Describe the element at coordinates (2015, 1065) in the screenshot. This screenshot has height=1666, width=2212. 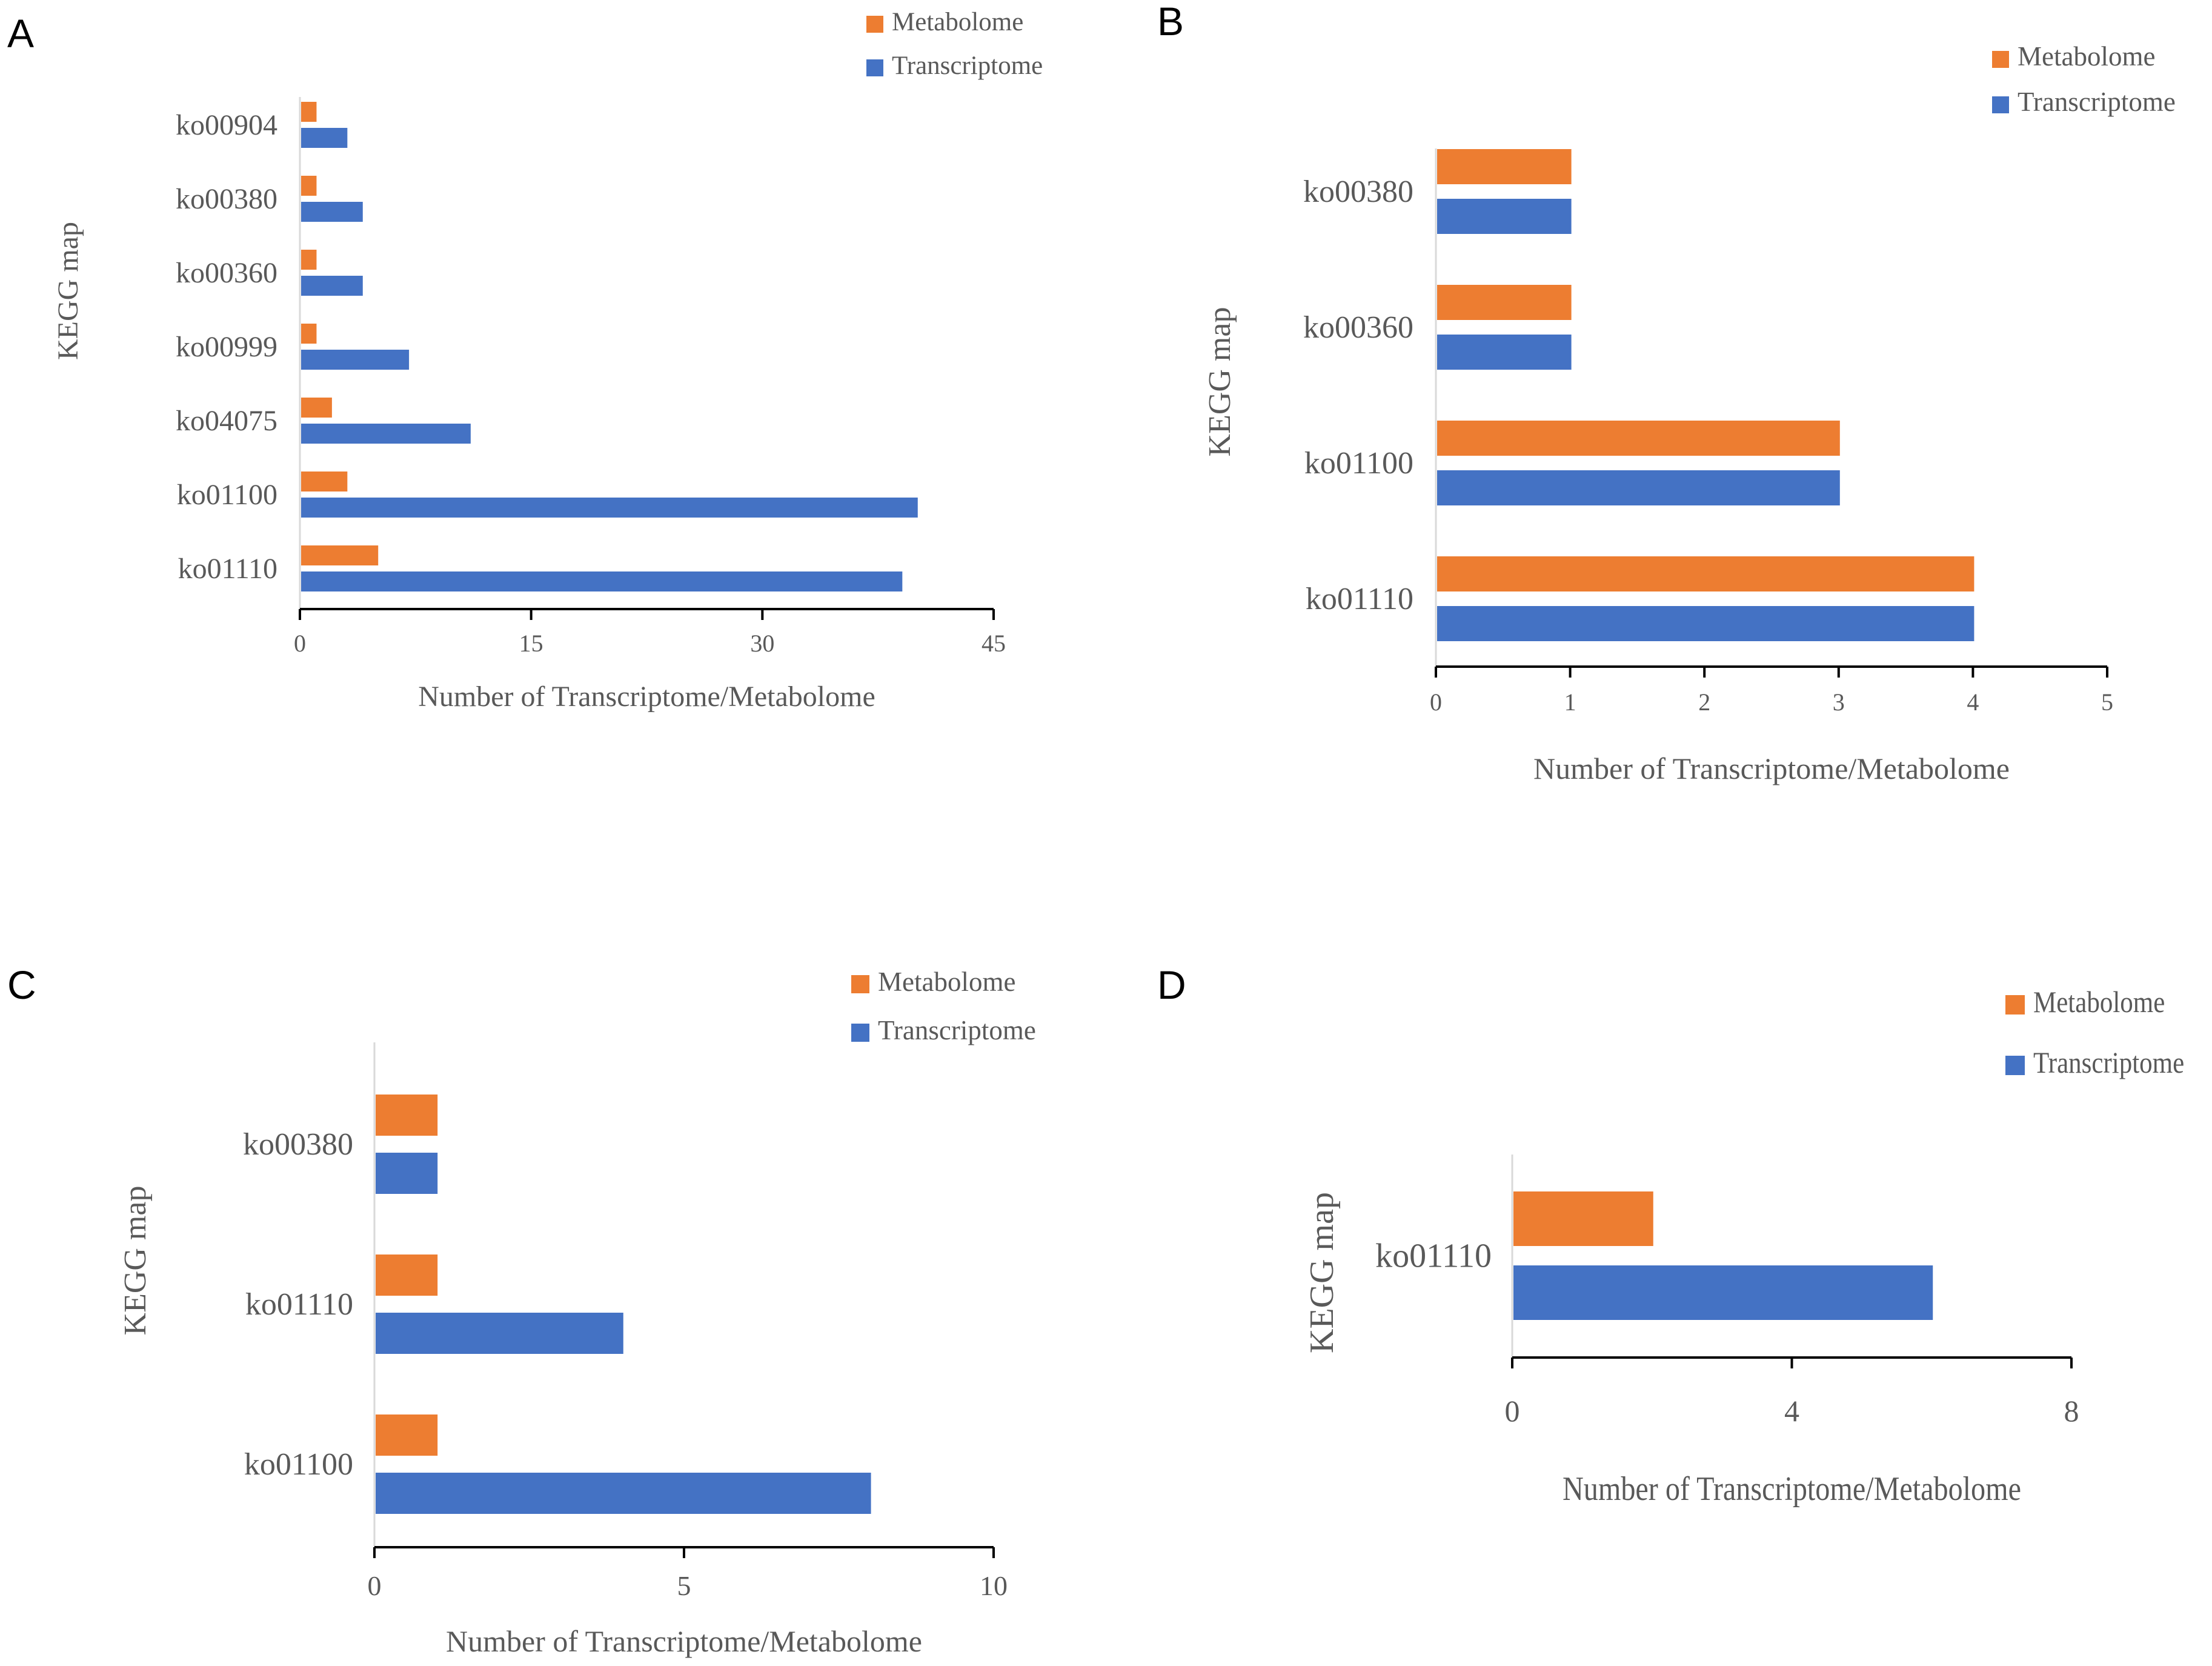
I see `chart-d-legend-swatch-transcriptome` at that location.